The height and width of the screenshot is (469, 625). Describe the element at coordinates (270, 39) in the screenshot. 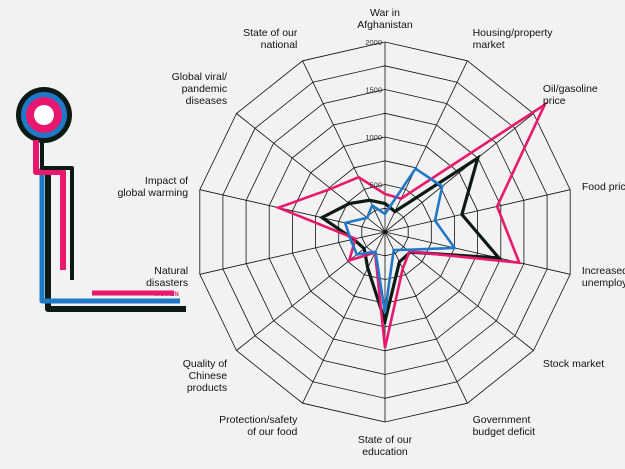

I see `axis-label: State of our national` at that location.